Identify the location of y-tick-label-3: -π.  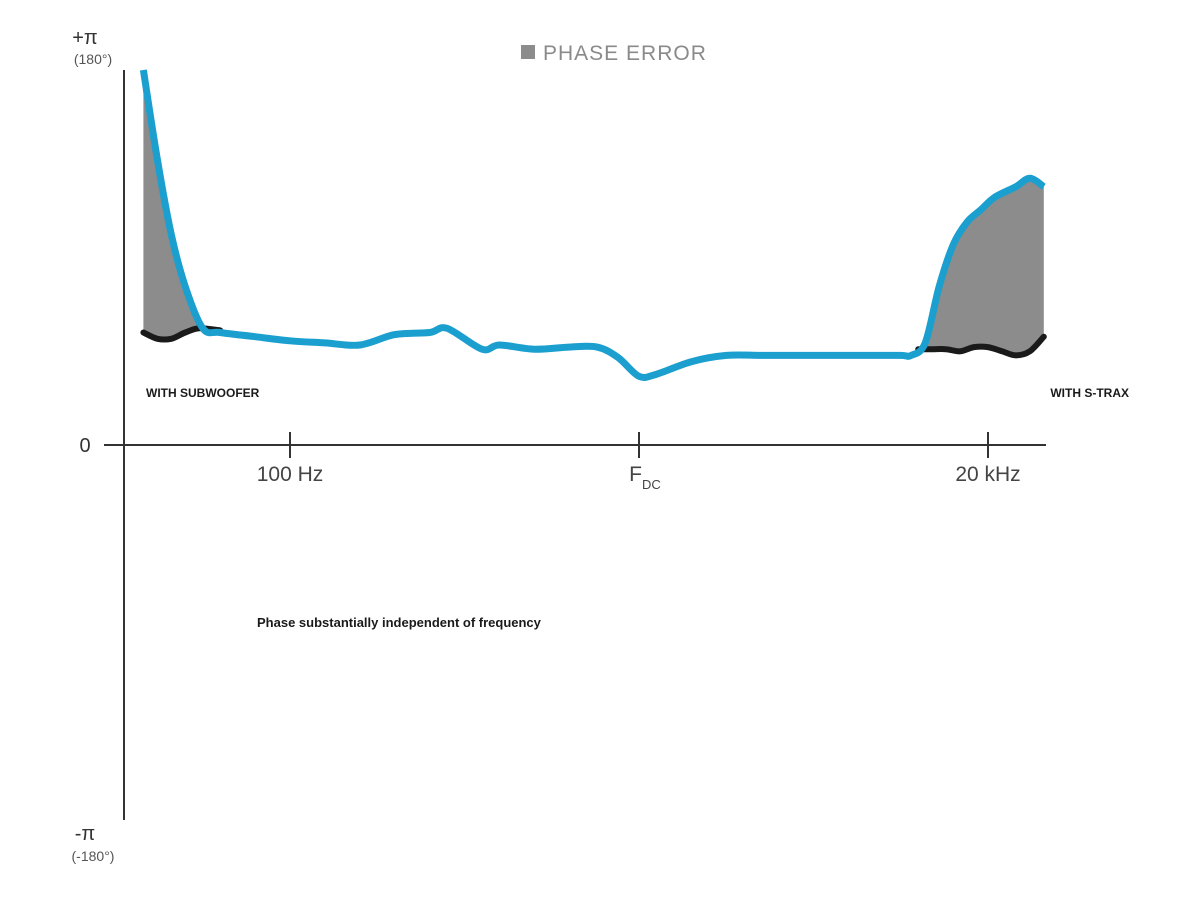
(85, 834).